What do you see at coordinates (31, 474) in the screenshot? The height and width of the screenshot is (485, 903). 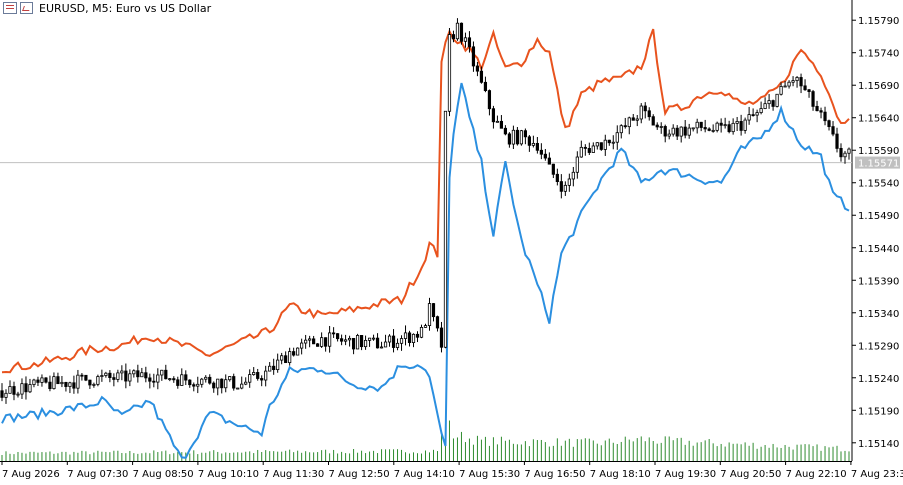 I see `time-tick-label: 7 Aug 2026` at bounding box center [31, 474].